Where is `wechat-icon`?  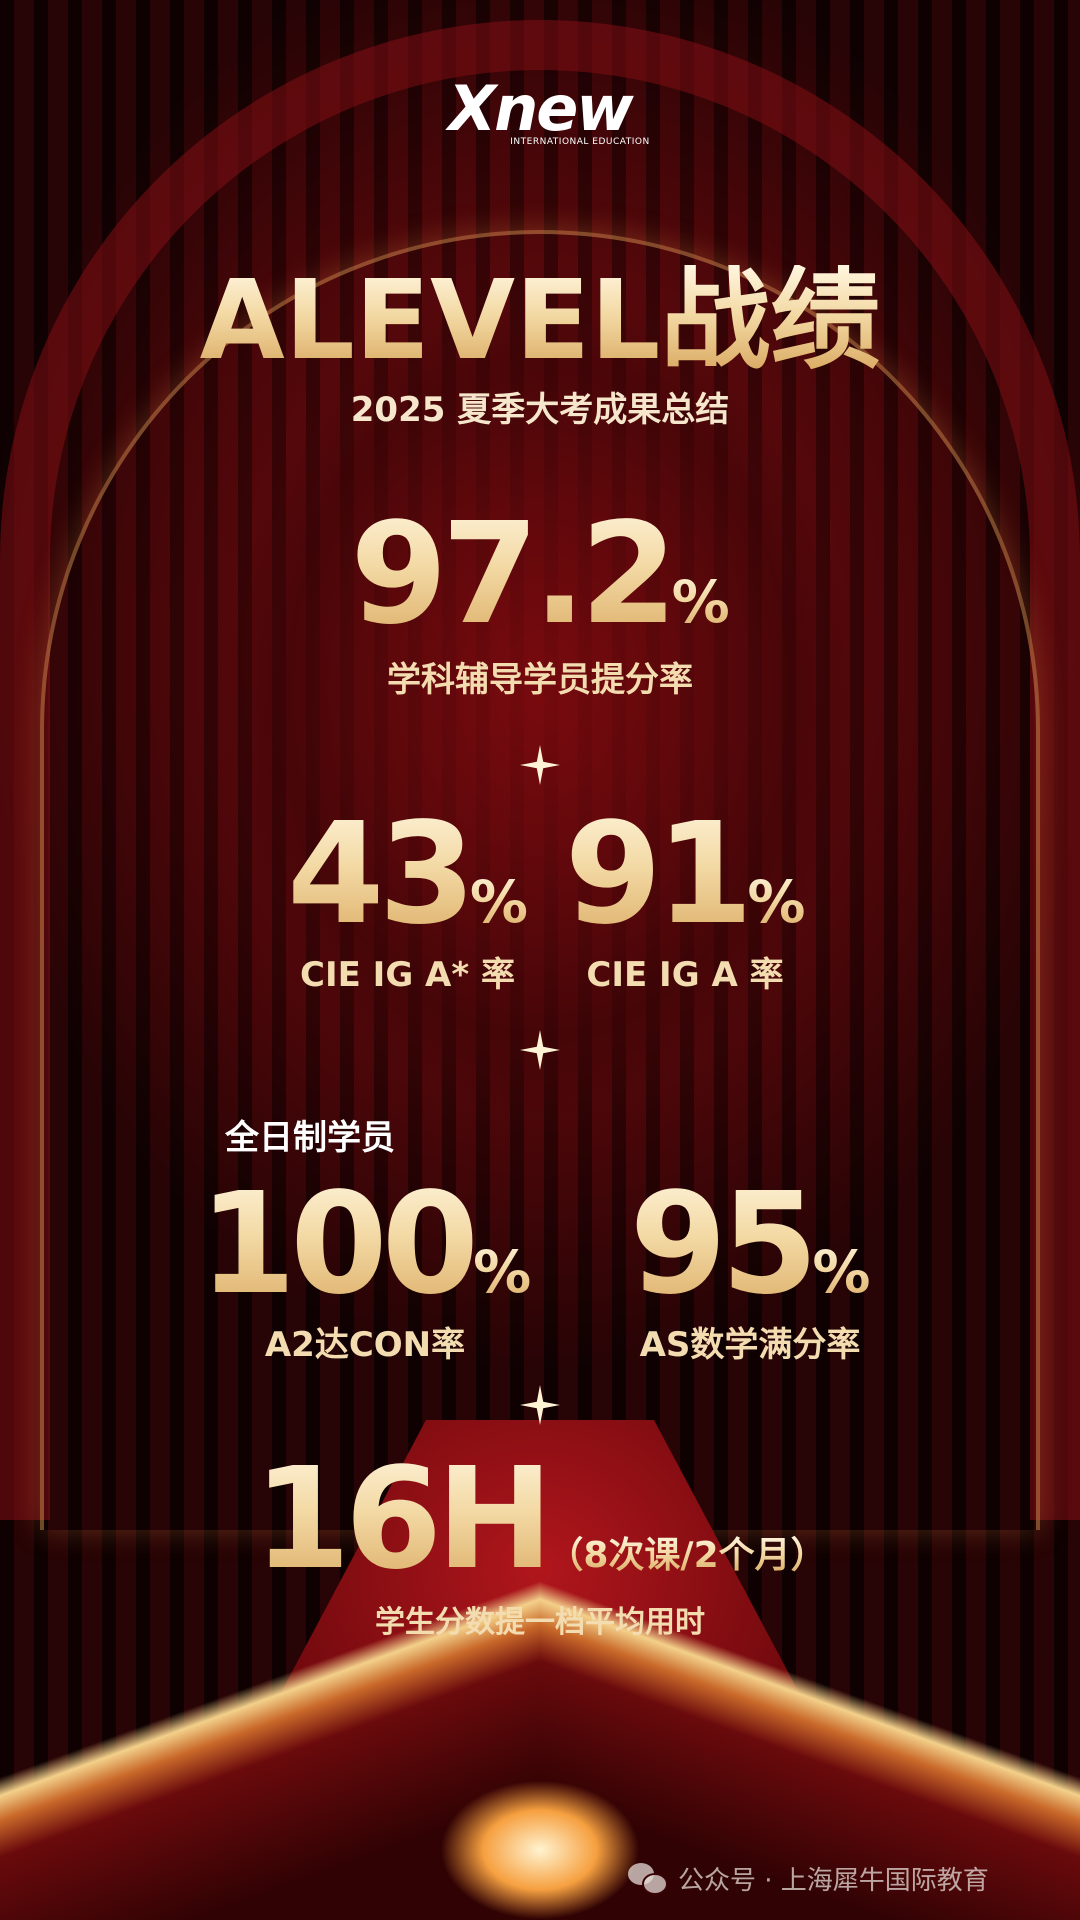
wechat-icon is located at coordinates (648, 1878).